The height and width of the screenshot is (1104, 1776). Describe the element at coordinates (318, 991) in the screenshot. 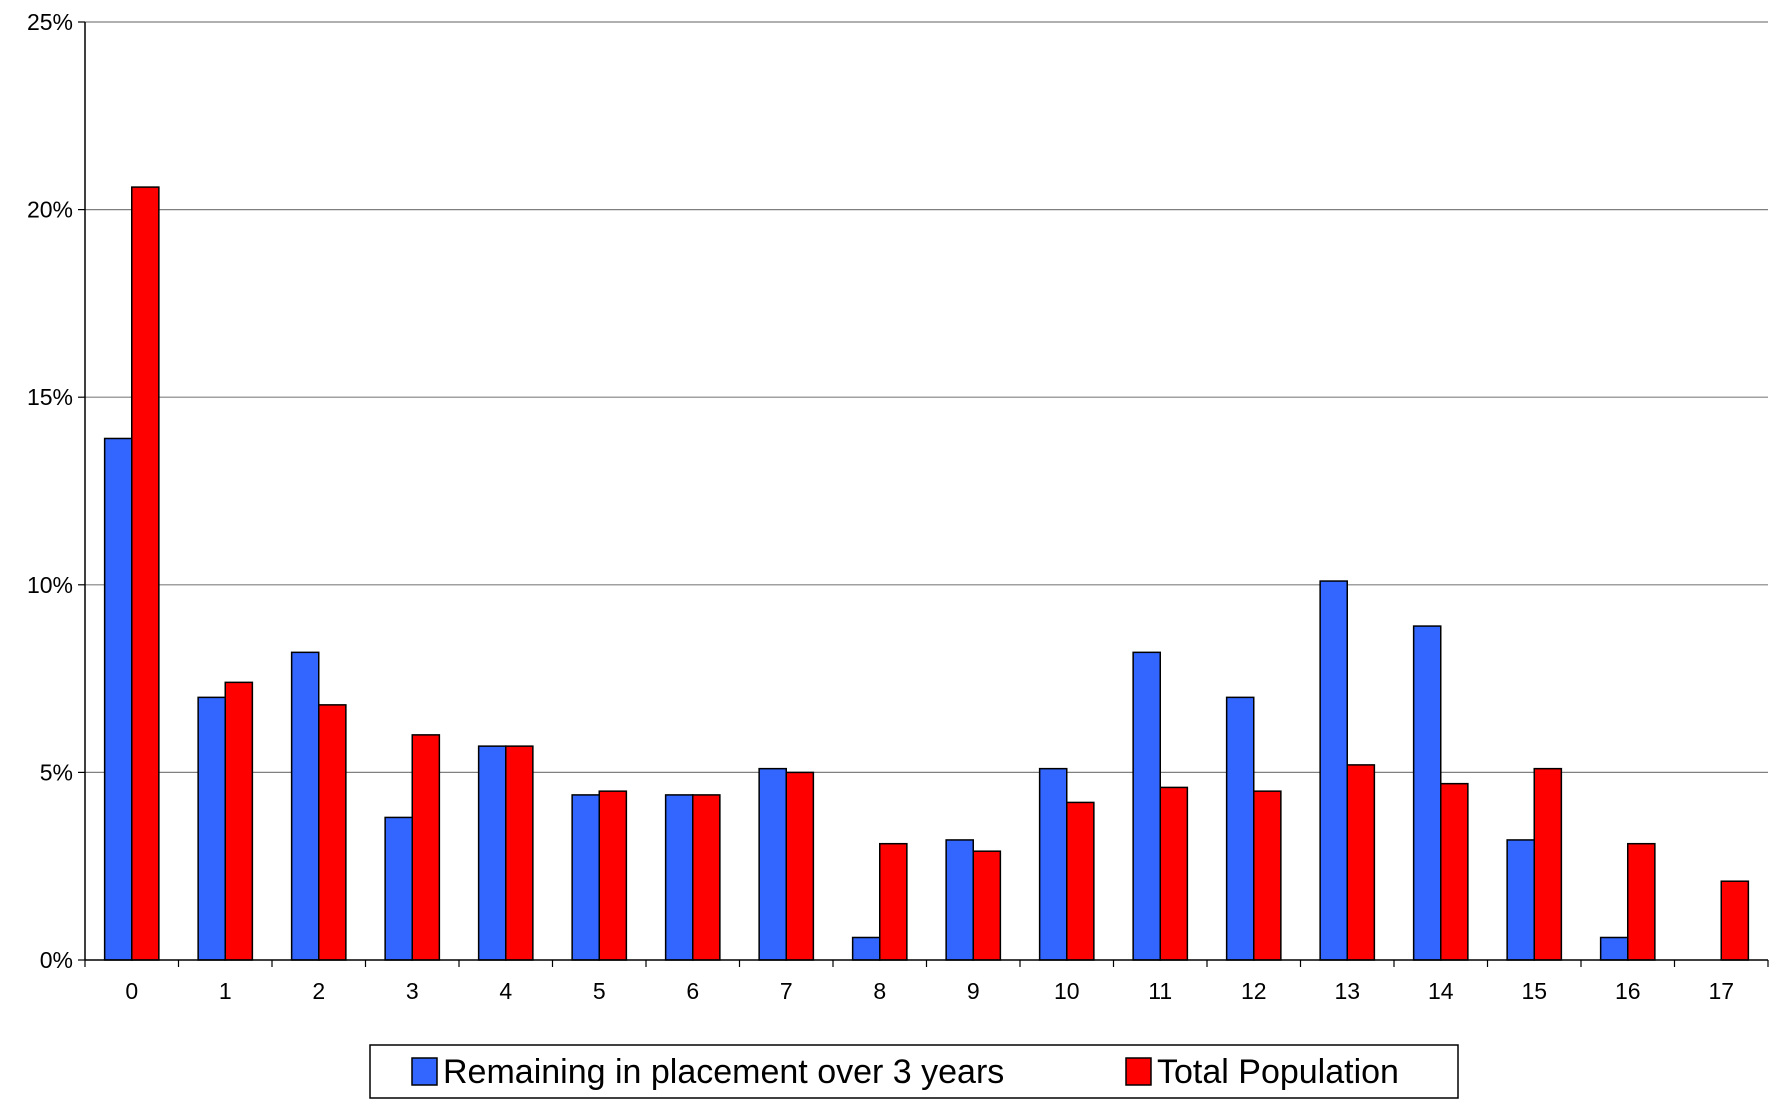

I see `x-tick-label: 2` at that location.